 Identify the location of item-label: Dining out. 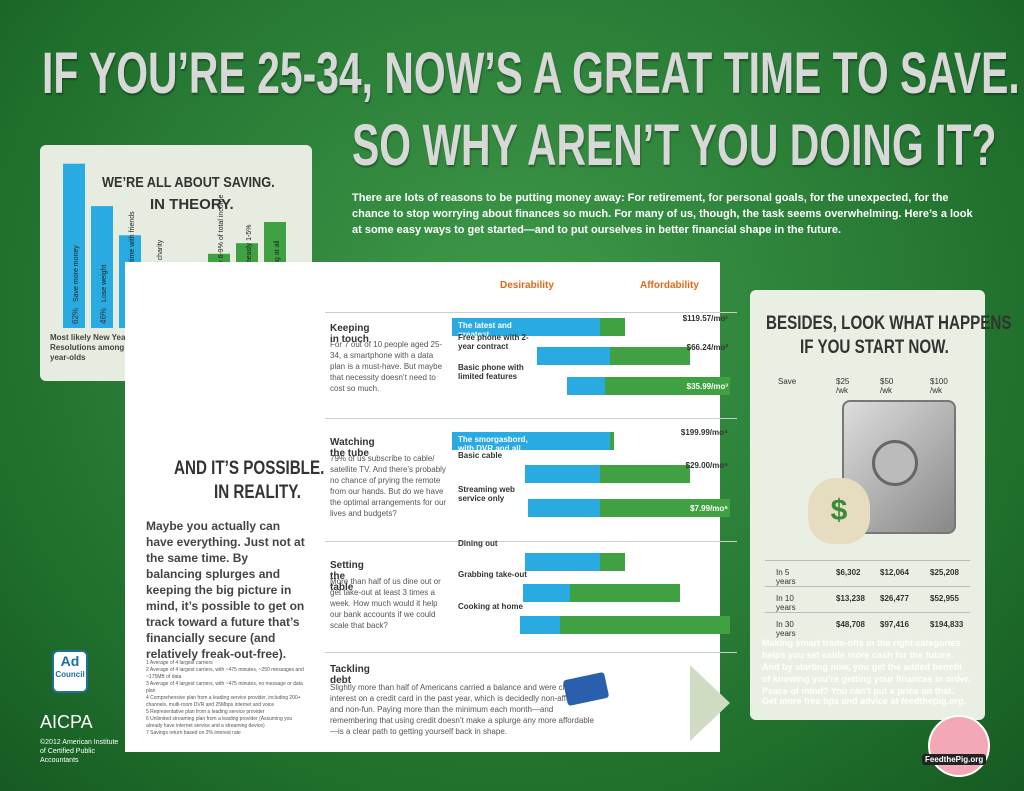
(478, 543).